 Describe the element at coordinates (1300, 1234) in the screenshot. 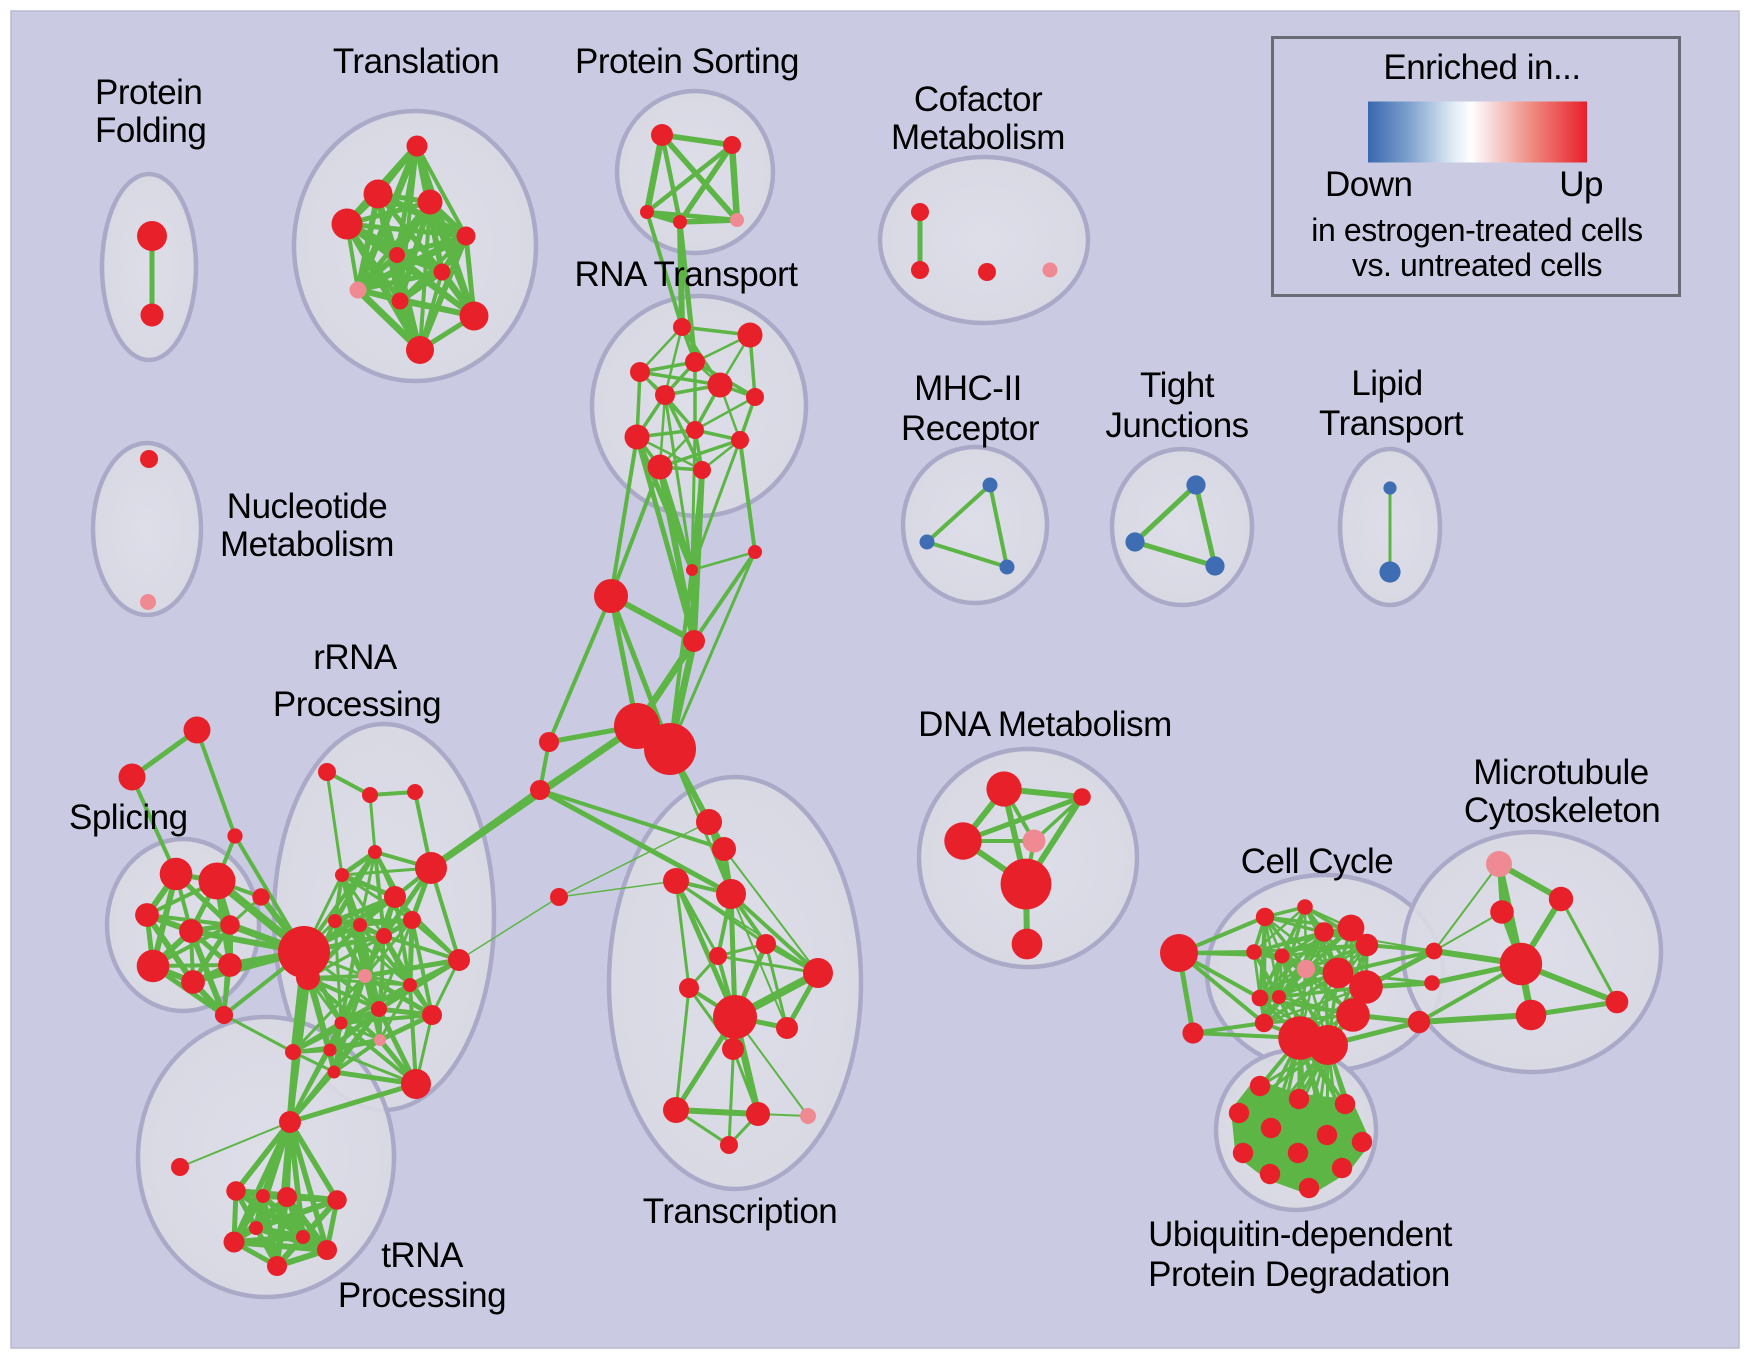

I see `svg-text: Ubiquitin-dependent` at that location.